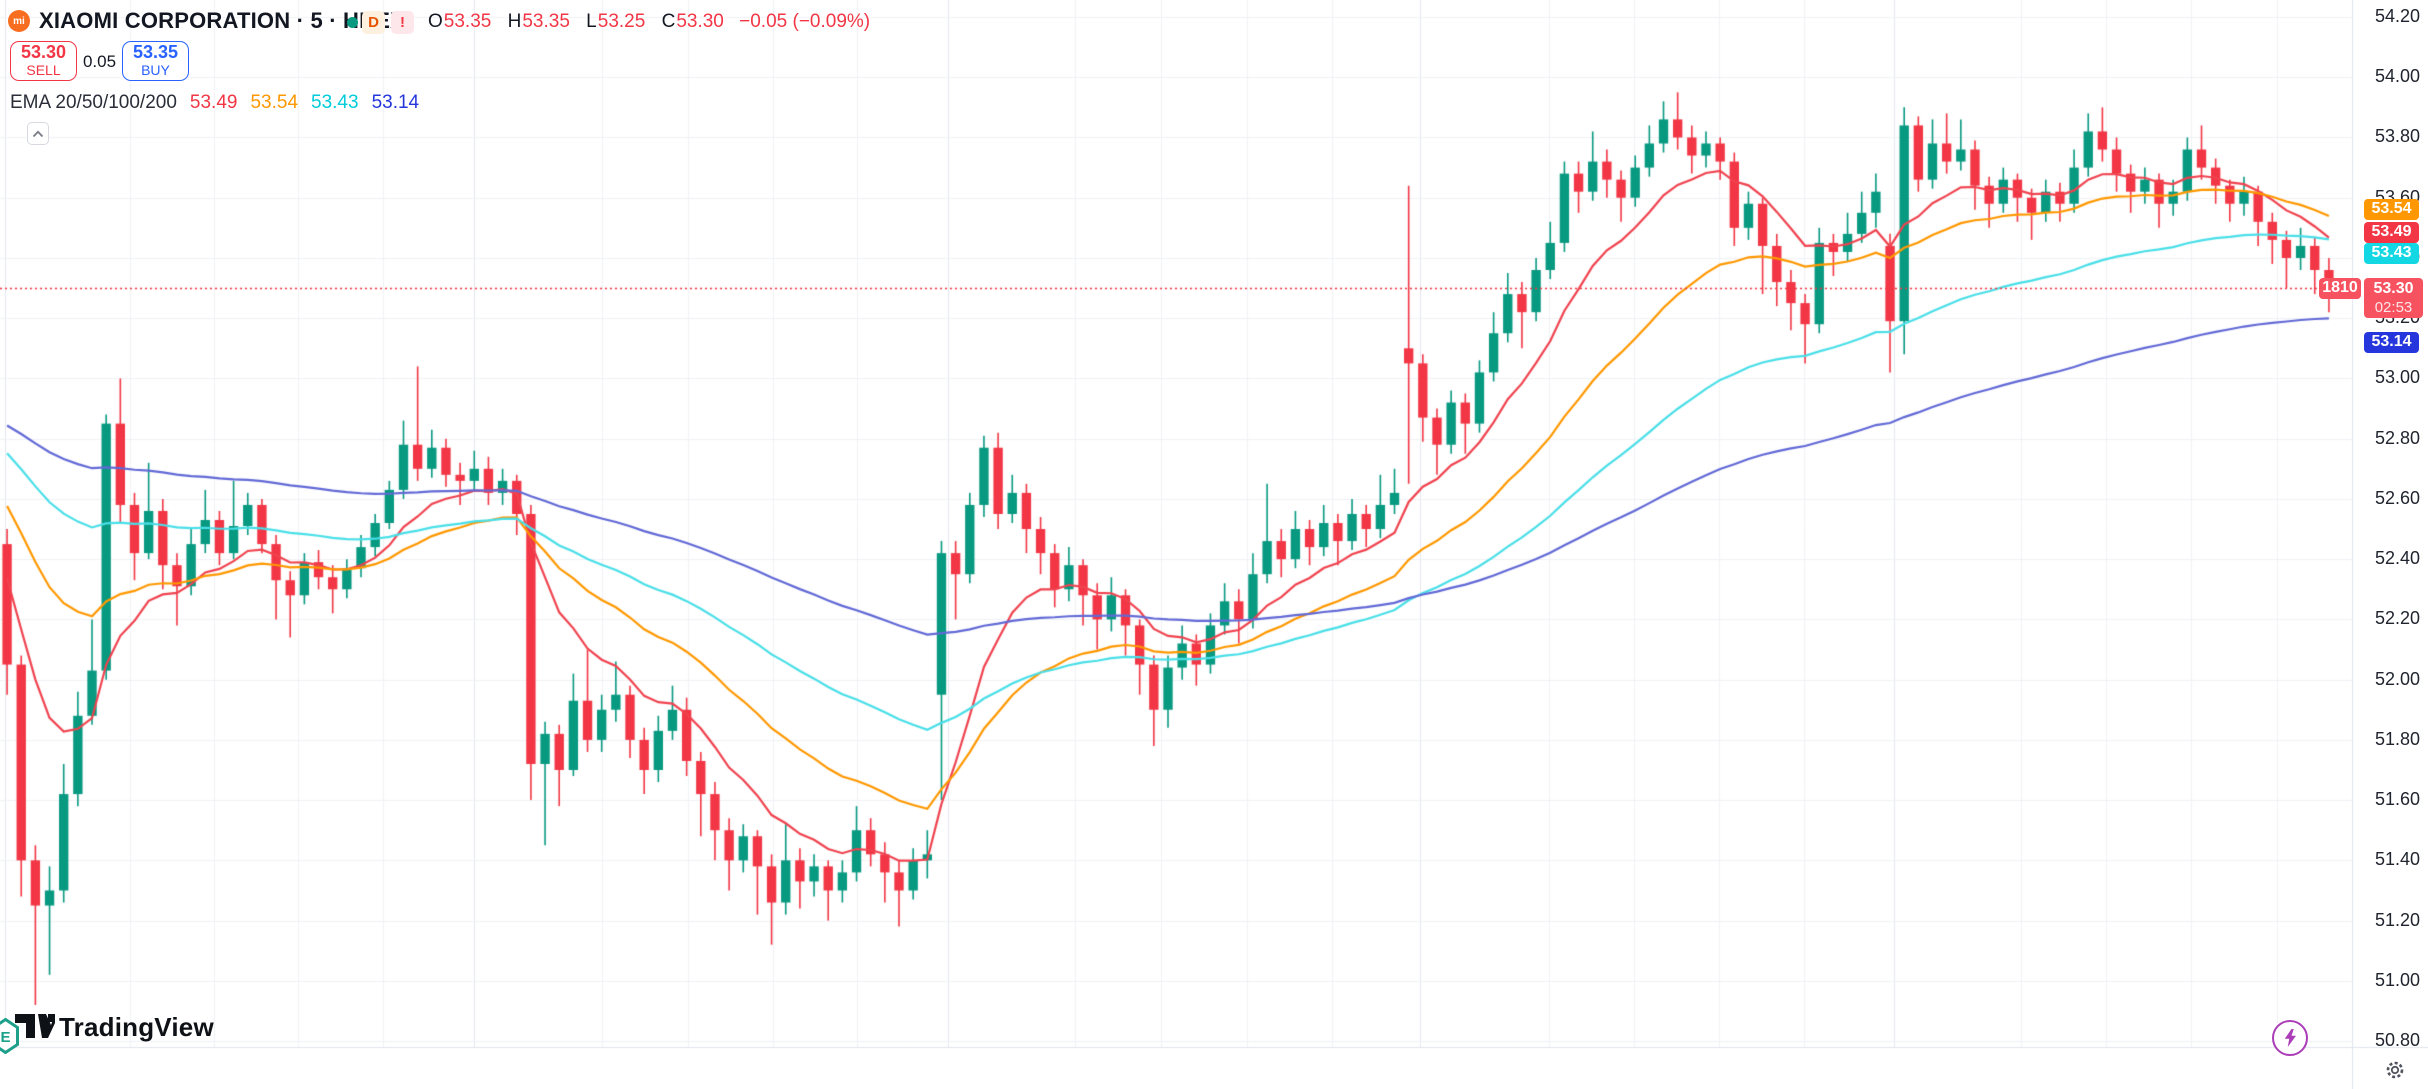 This screenshot has width=2428, height=1089. I want to click on last-price-pill: 53.30 02:53, so click(2393, 298).